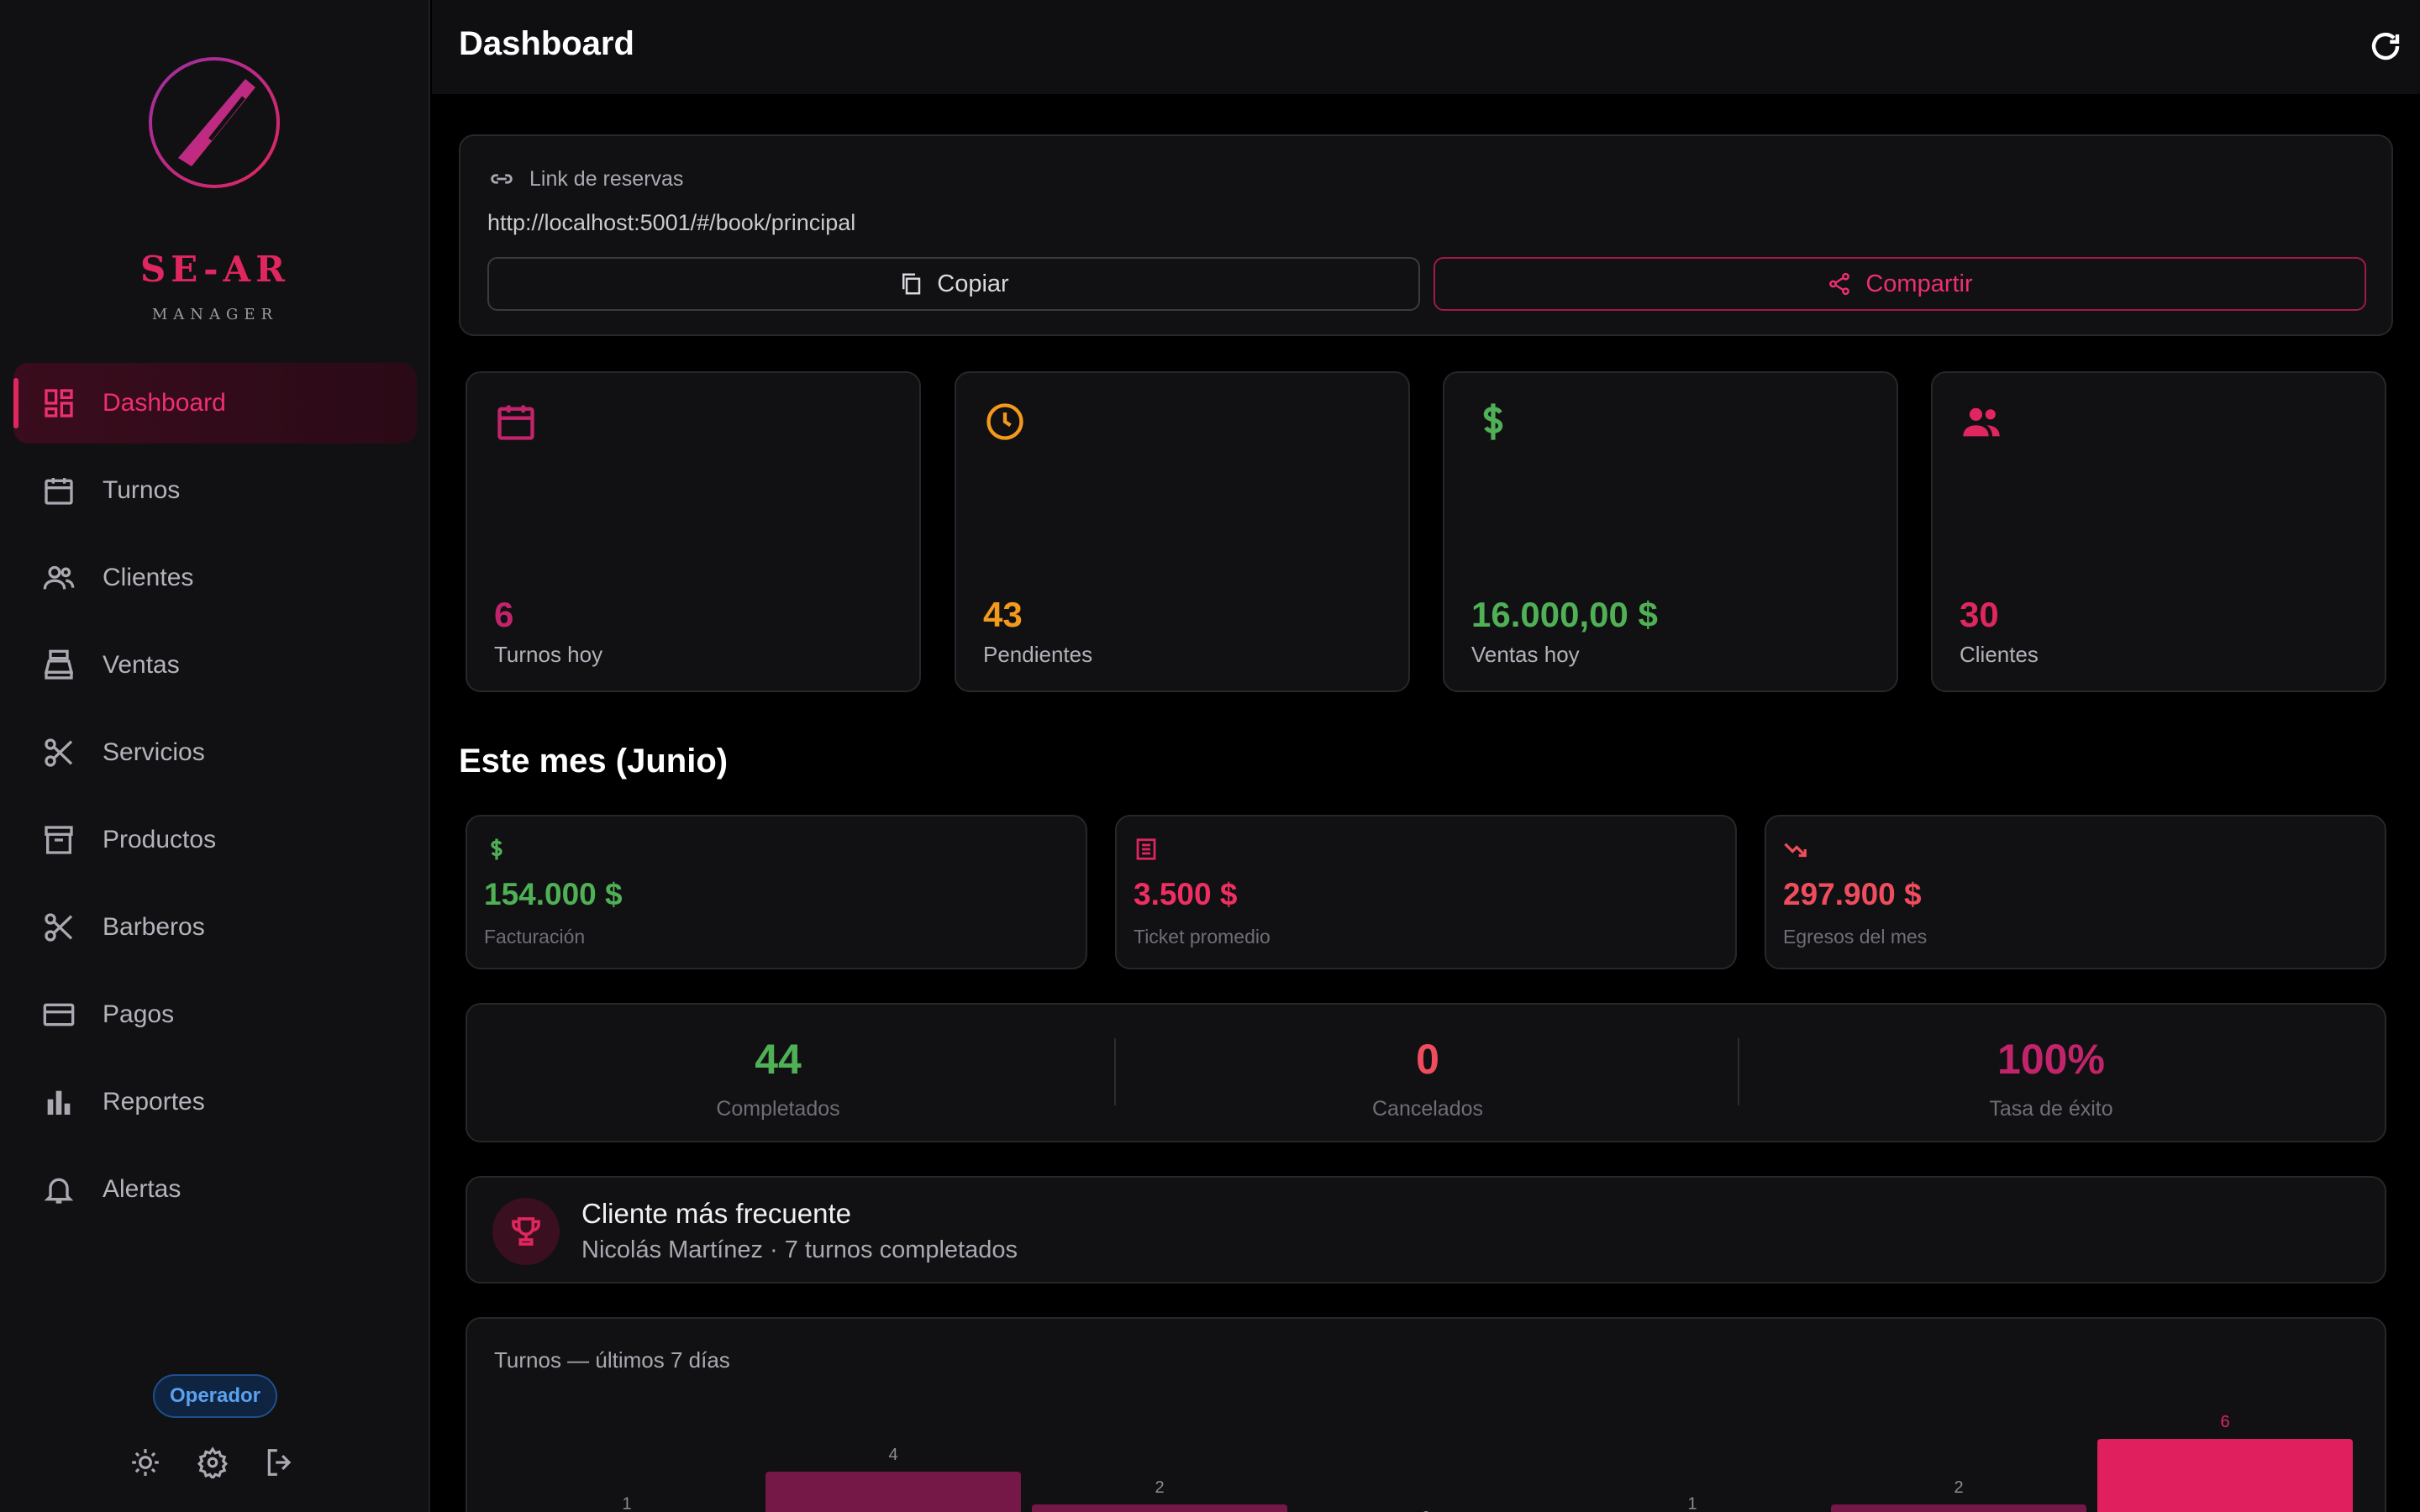  What do you see at coordinates (612, 1360) in the screenshot?
I see `chart-title: Turnos — últimos 7 días` at bounding box center [612, 1360].